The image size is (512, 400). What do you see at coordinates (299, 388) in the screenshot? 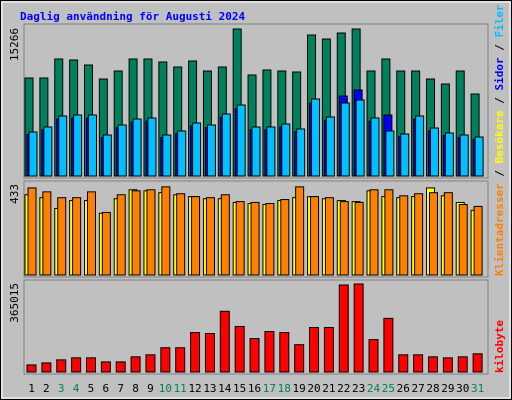
I see `x-tick-label: 19` at bounding box center [299, 388].